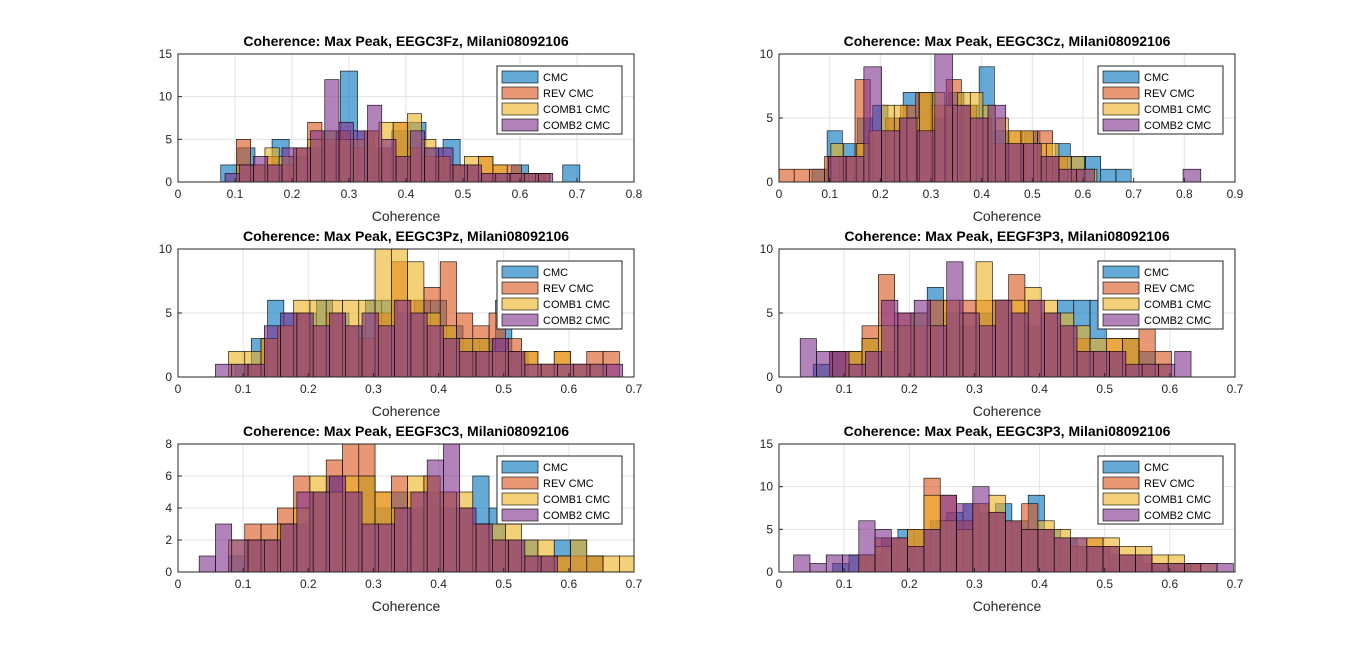  I want to click on legend: CMC REV CMC COMB1 CMC COMB2 CMC, so click(1160, 100).